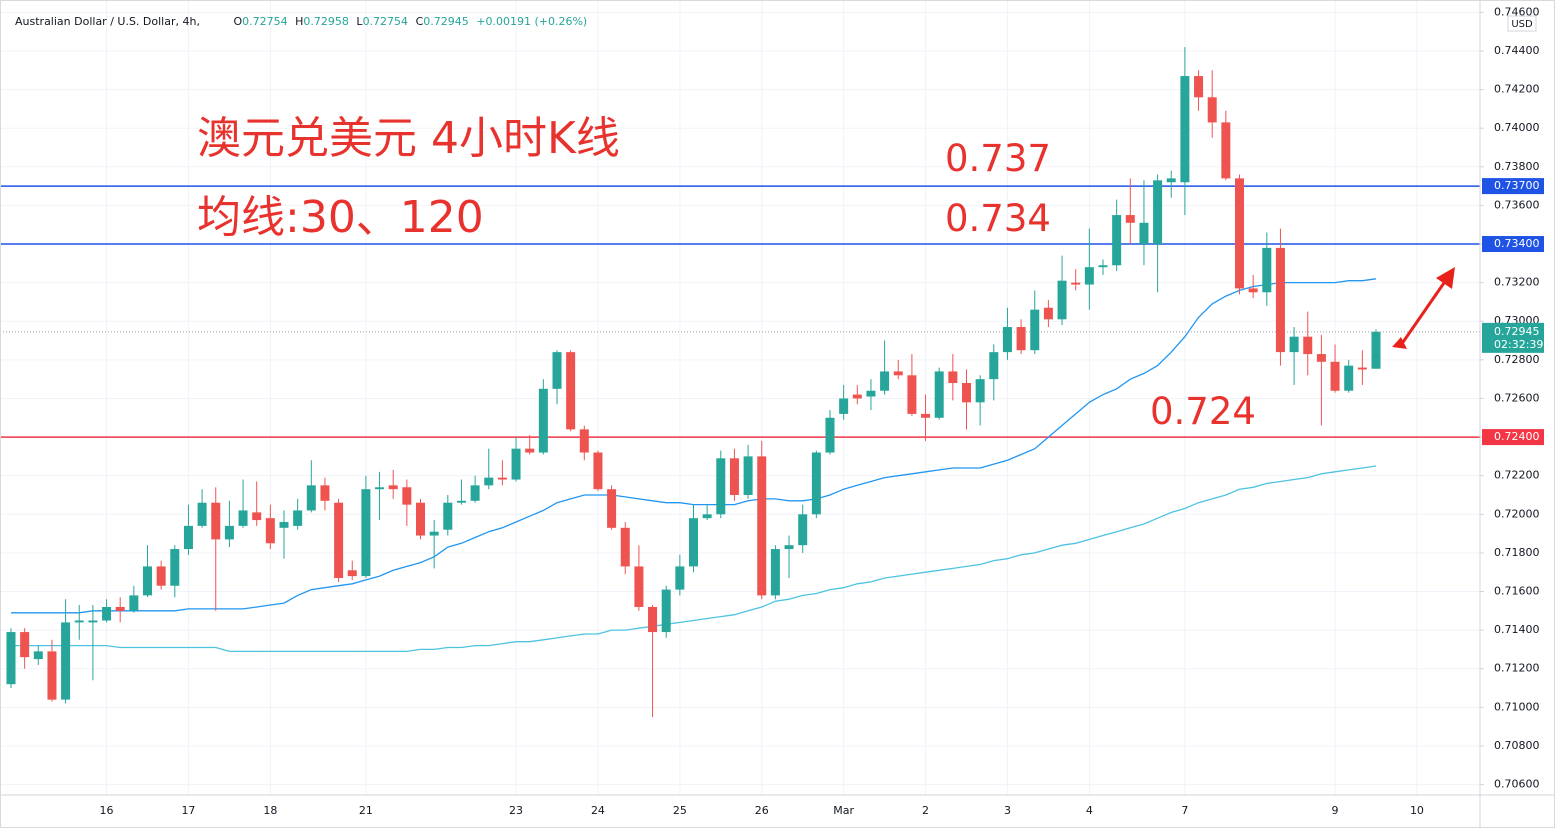  I want to click on x-tick-label: 25, so click(680, 810).